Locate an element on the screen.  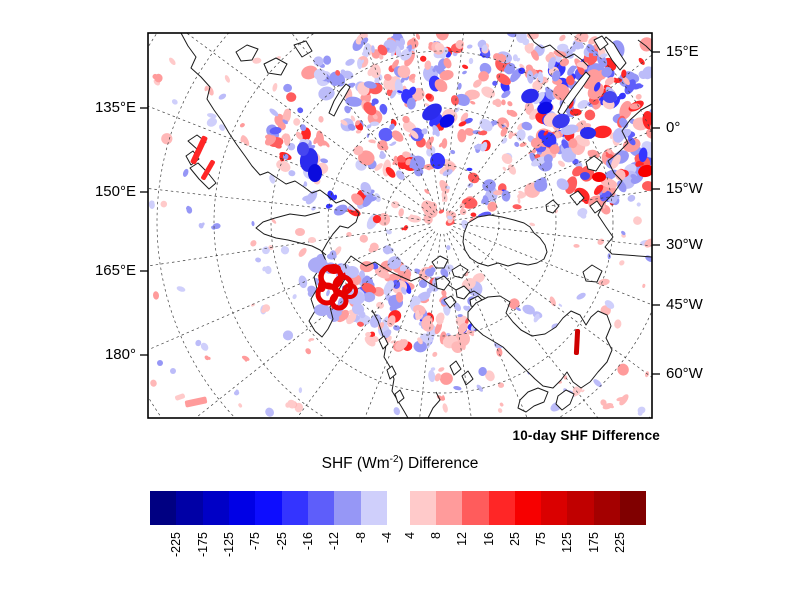
colorbar-tick-label: 175 is located at coordinates (593, 542).